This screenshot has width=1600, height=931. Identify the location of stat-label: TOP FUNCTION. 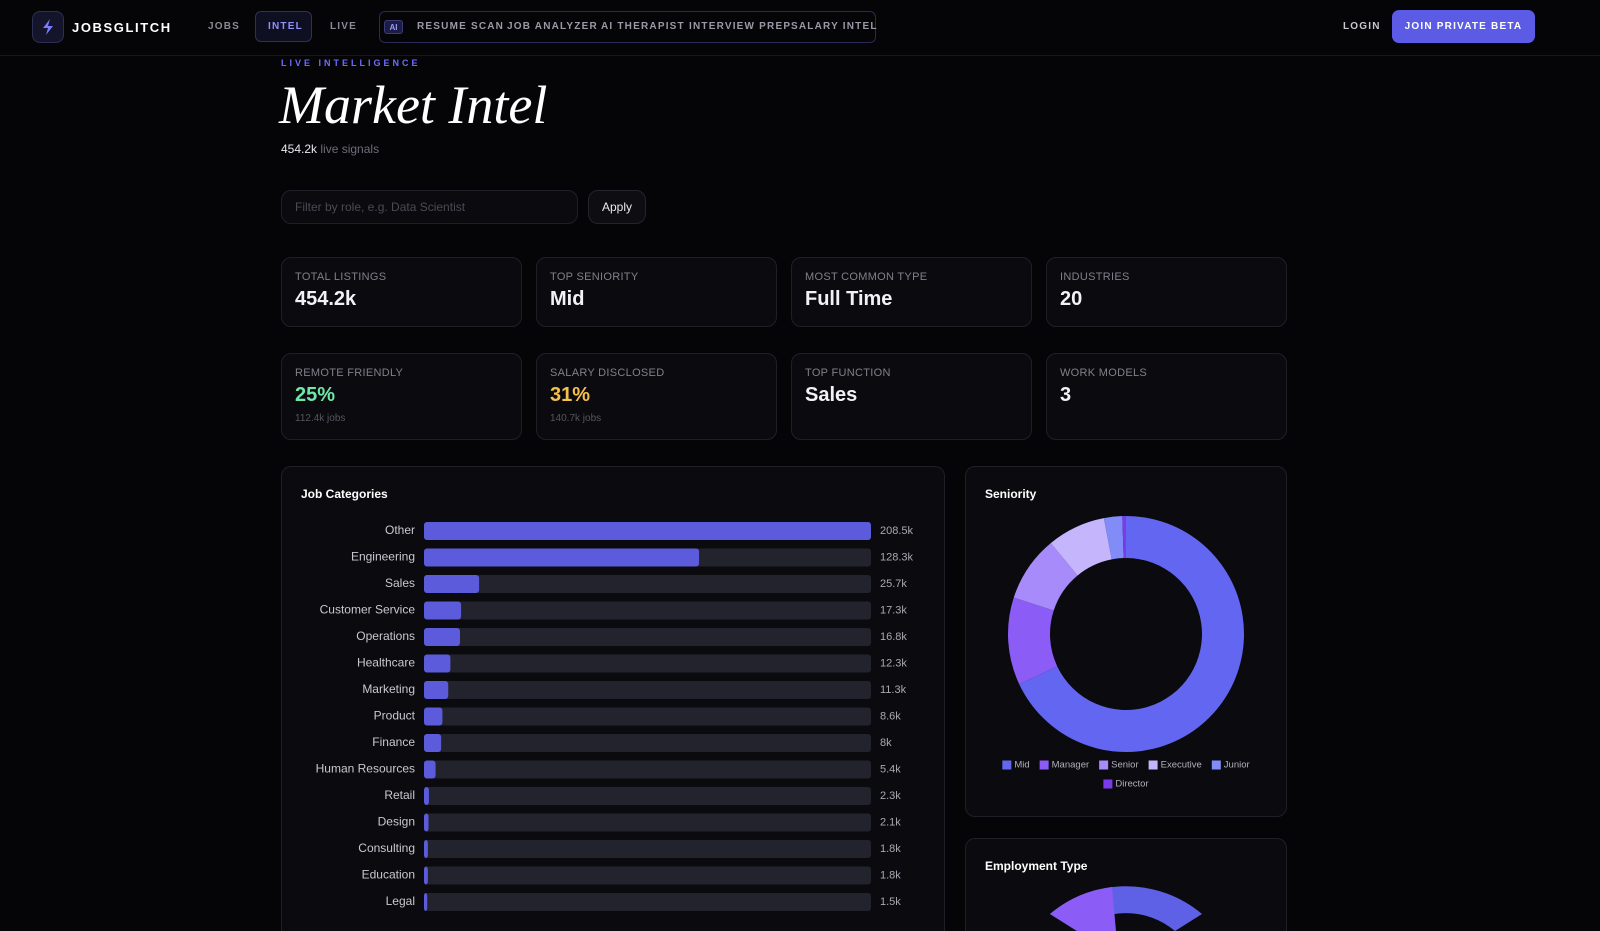
(848, 373).